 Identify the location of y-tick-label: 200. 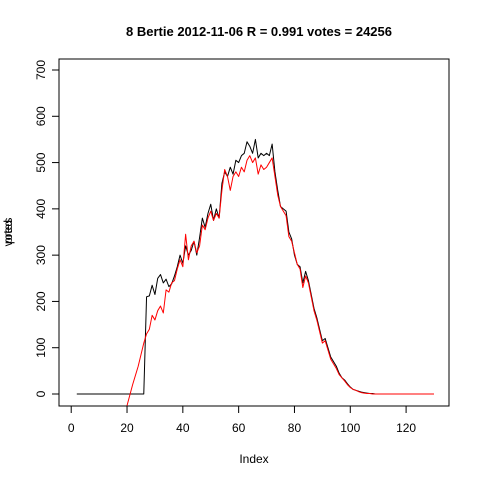
(41, 301).